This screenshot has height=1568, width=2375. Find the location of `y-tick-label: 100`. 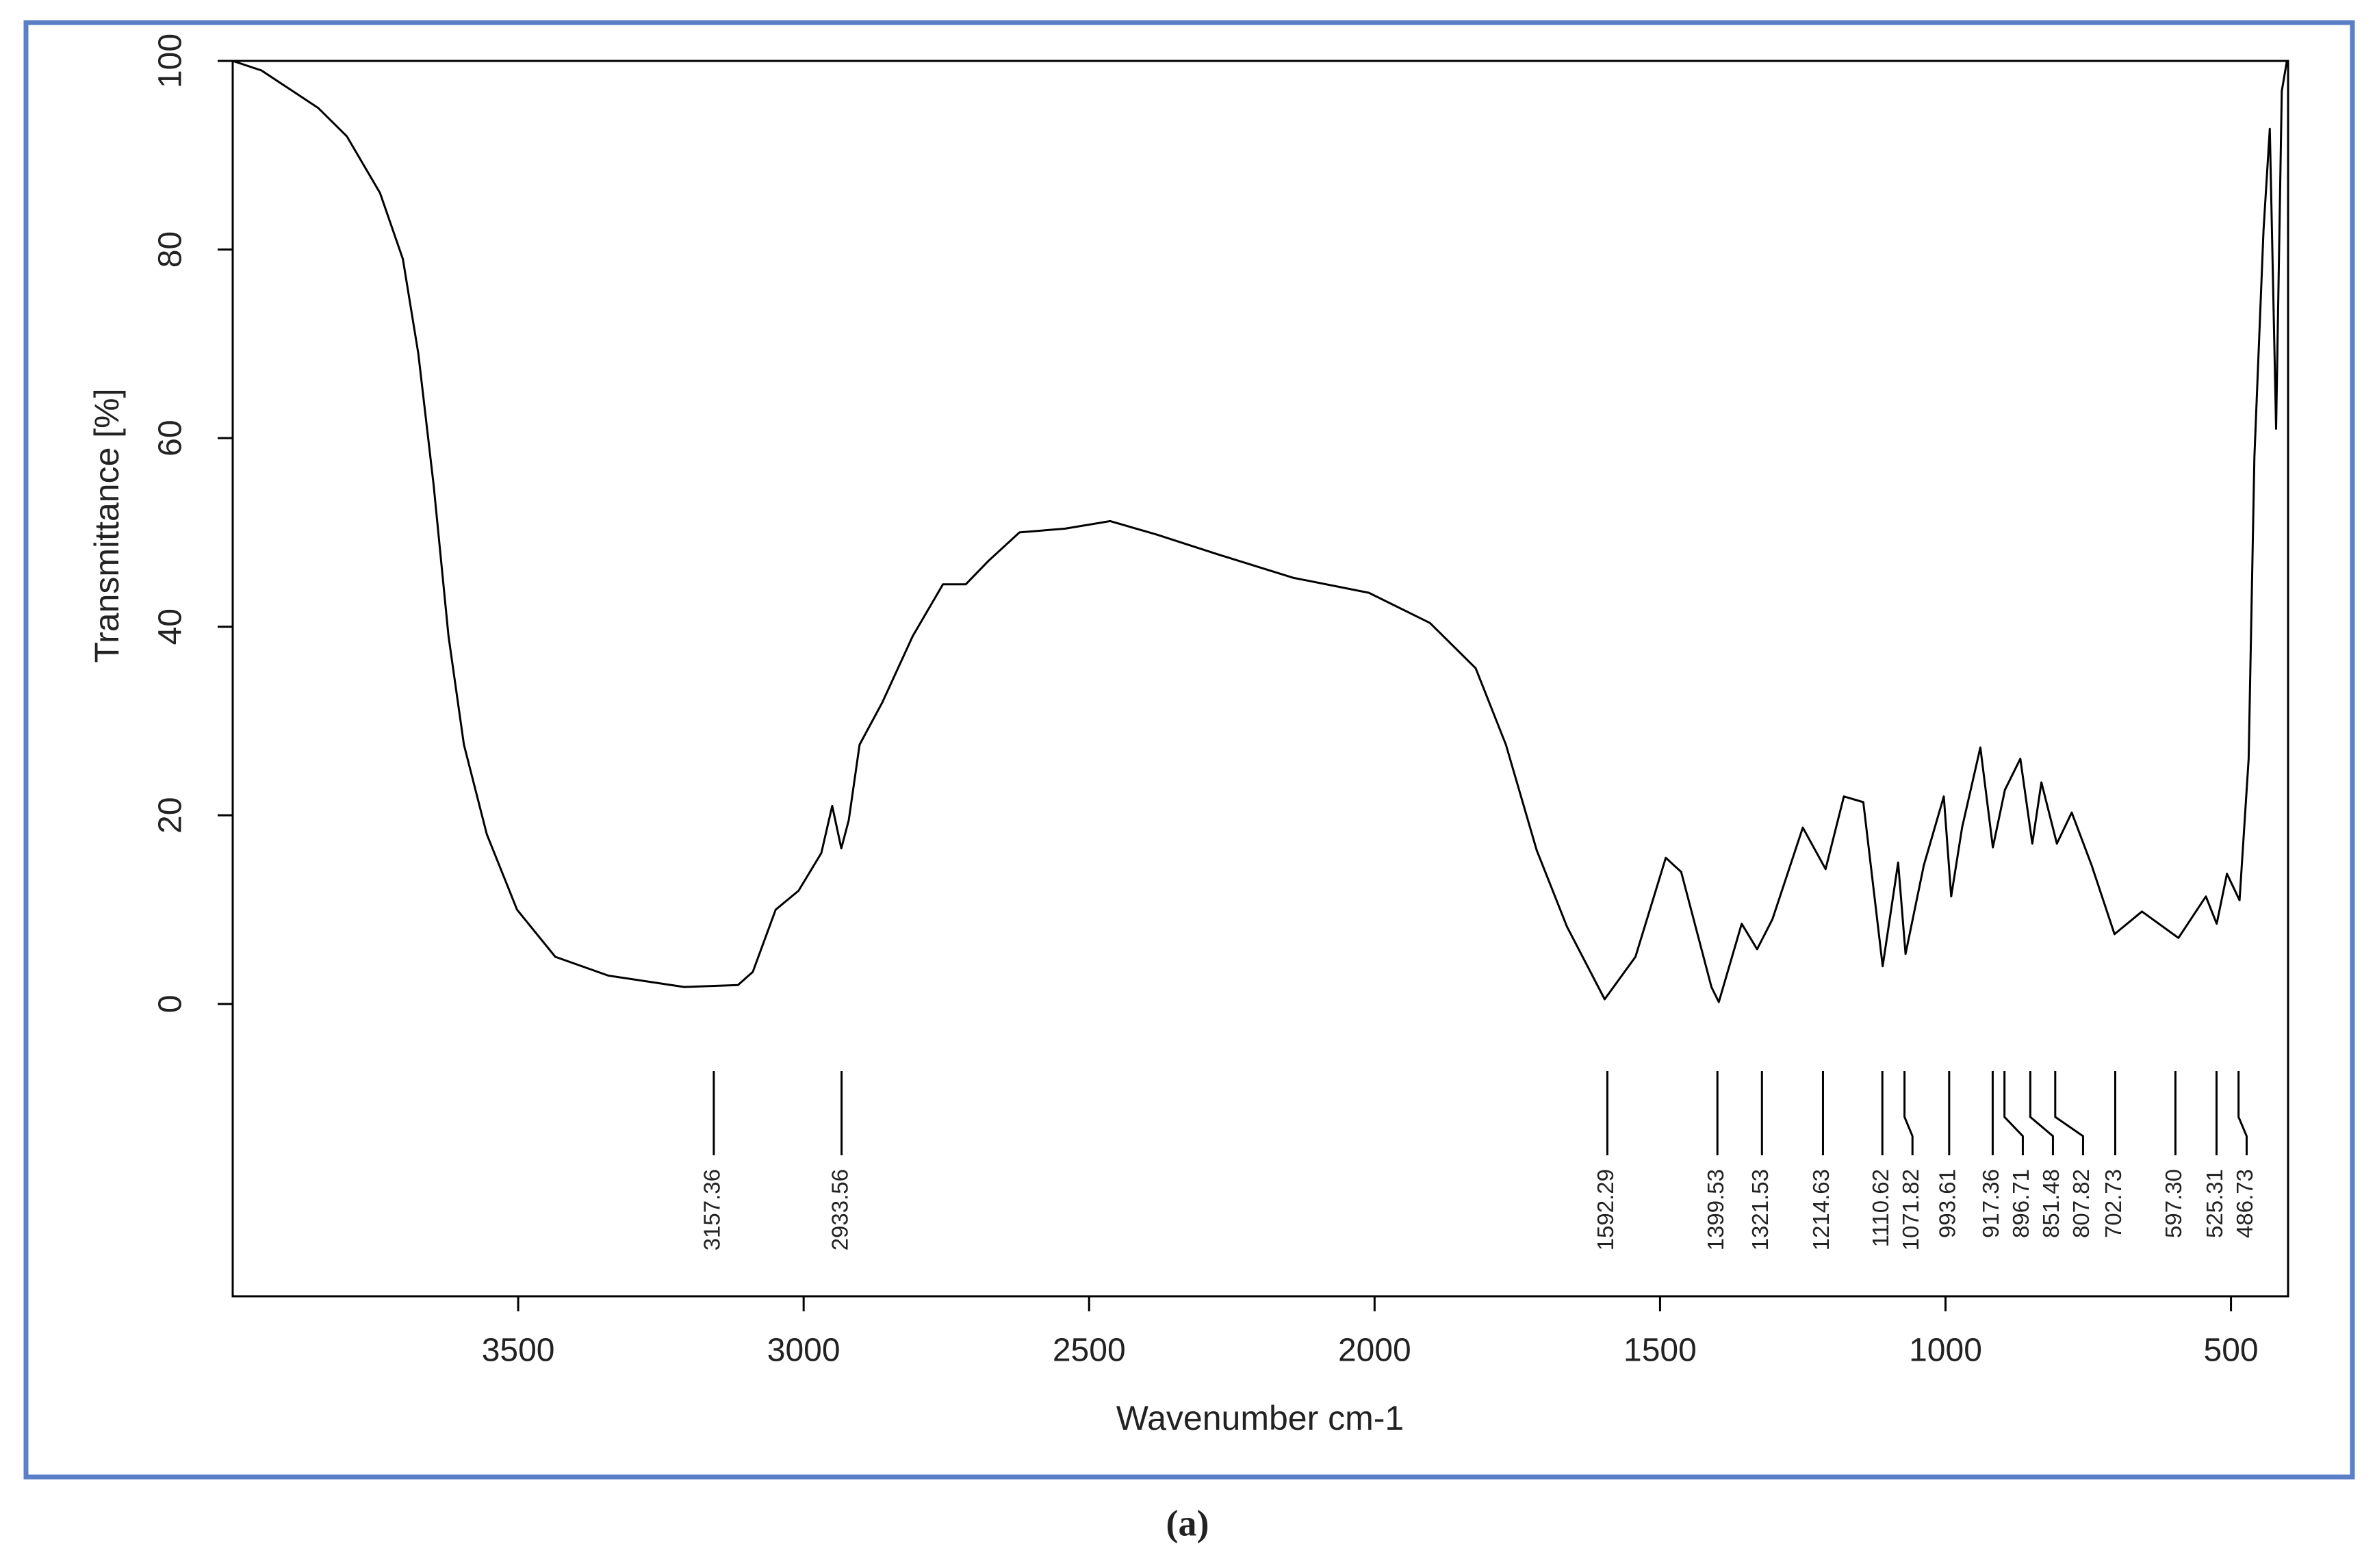

y-tick-label: 100 is located at coordinates (171, 61).